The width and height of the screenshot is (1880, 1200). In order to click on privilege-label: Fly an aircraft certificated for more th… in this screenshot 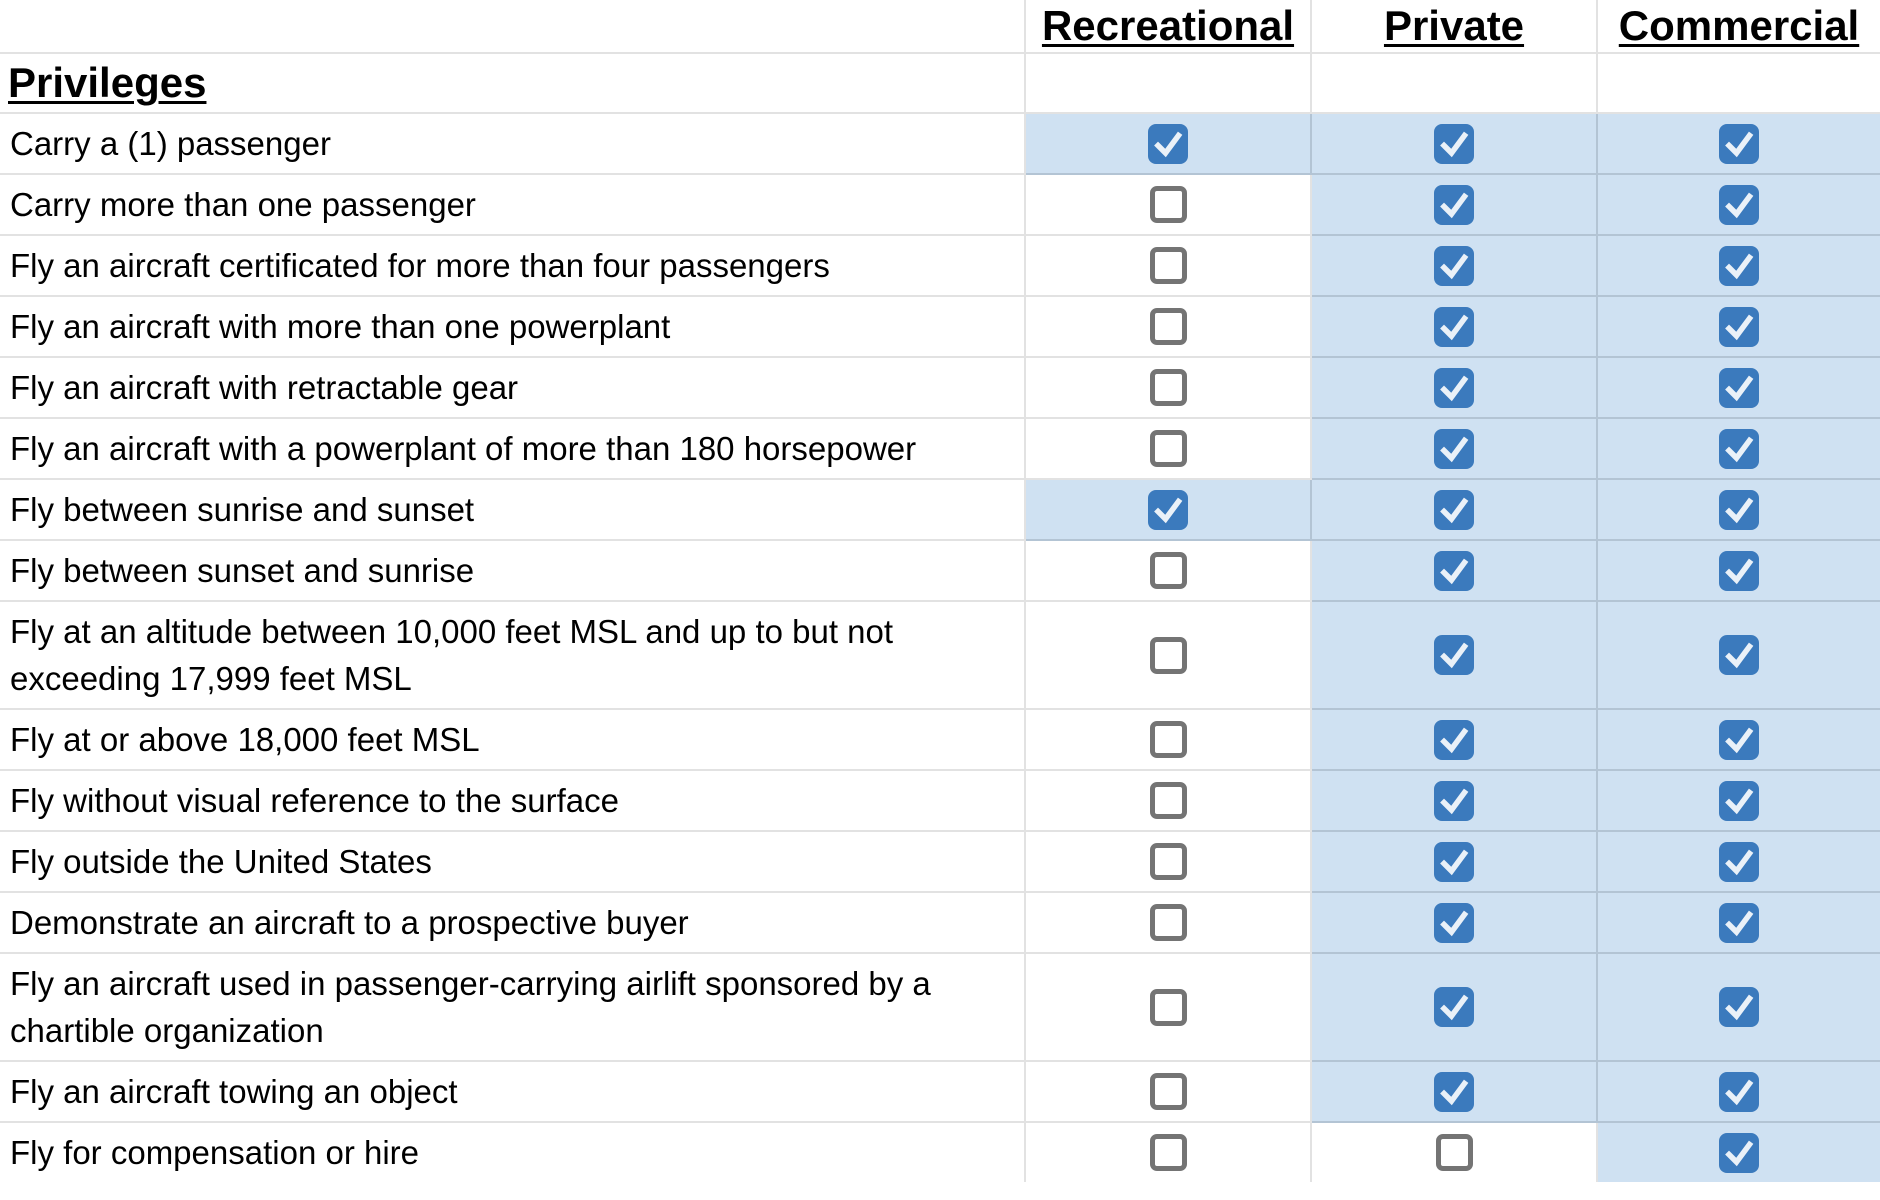, I will do `click(513, 265)`.